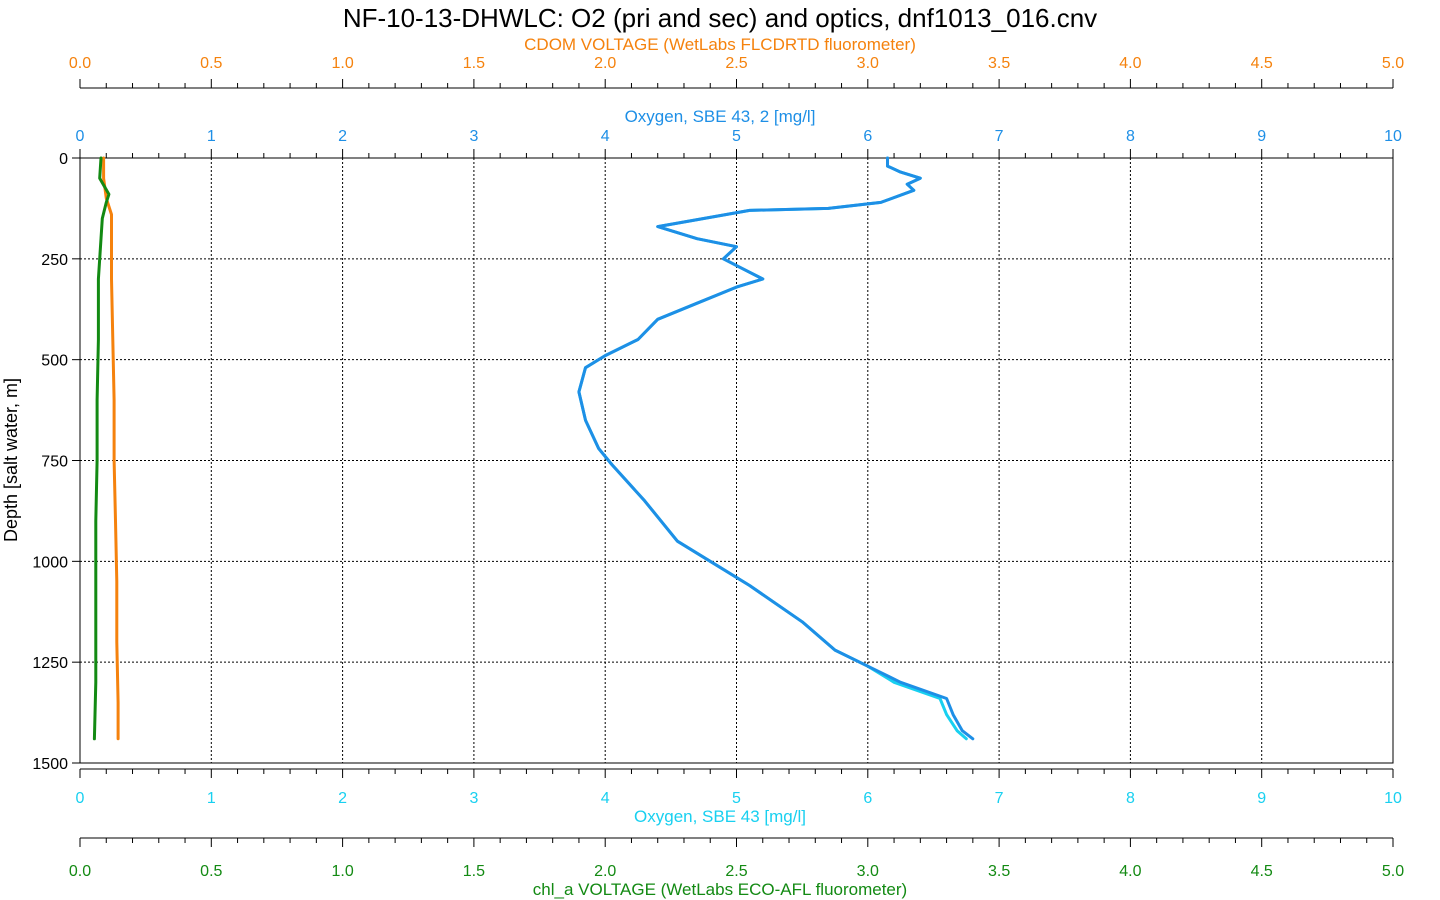 The width and height of the screenshot is (1440, 900). I want to click on x-axis-oxy2: 0 1 2 3 4 5 6 7 8 9 10 Oxygen, SBE 43, 2 [mg/l], so click(739, 132).